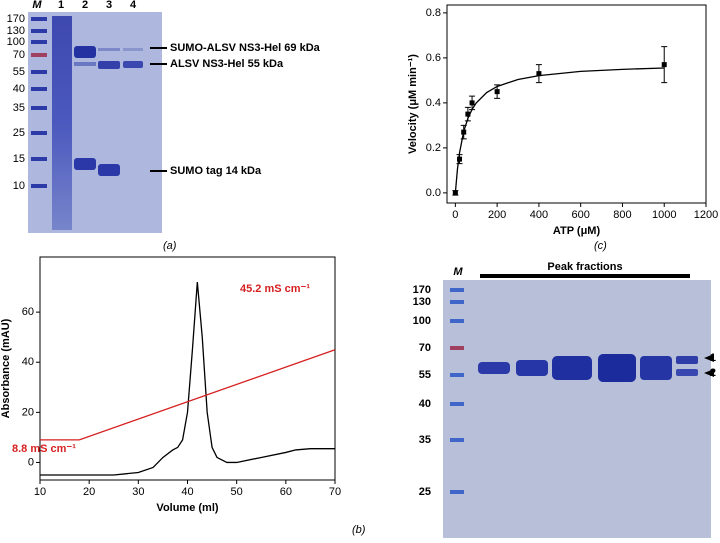 The height and width of the screenshot is (543, 720). I want to click on plot-frame, so click(576, 104).